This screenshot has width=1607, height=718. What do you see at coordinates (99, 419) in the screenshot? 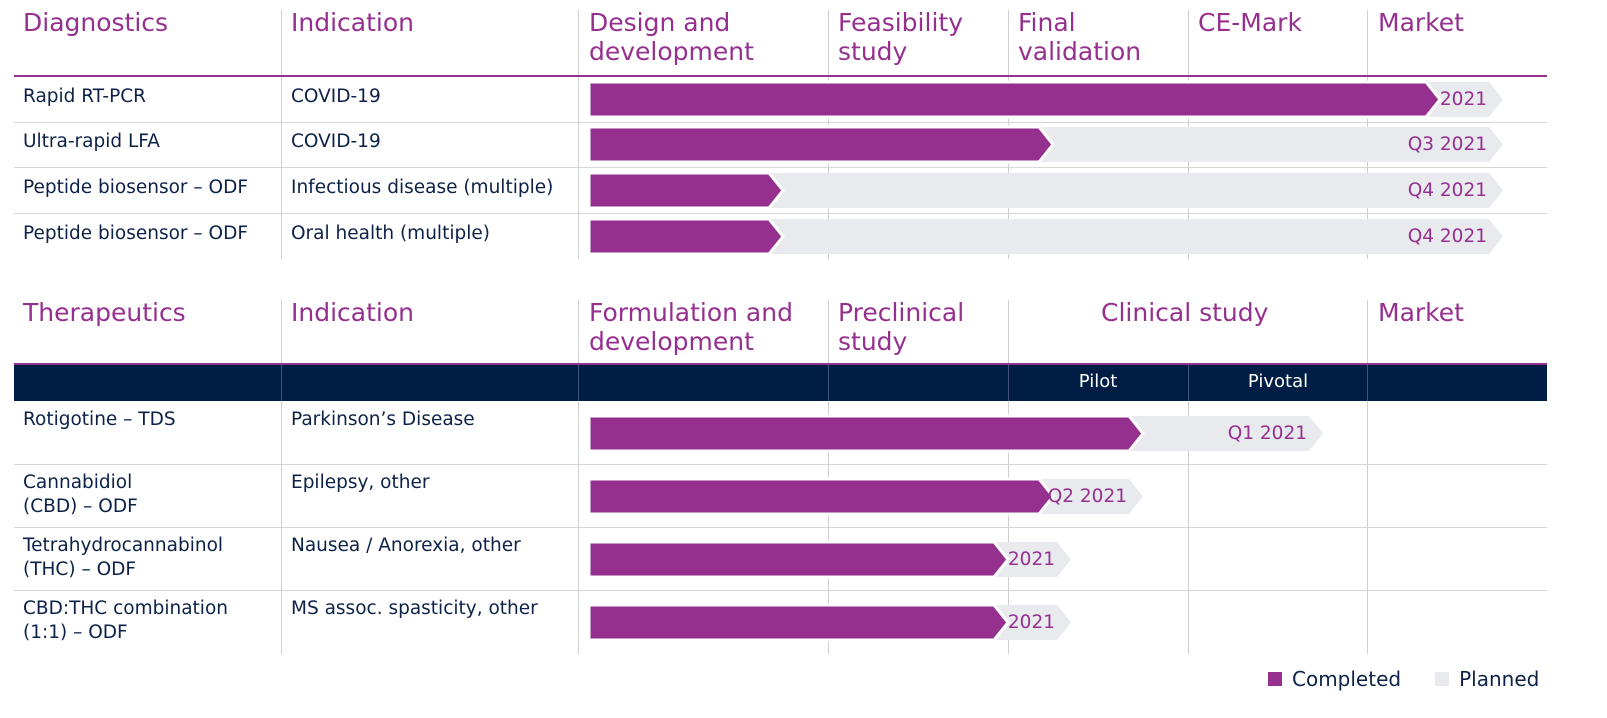
I see `therapeutics-row-0-name: Rotigotine – TDS` at bounding box center [99, 419].